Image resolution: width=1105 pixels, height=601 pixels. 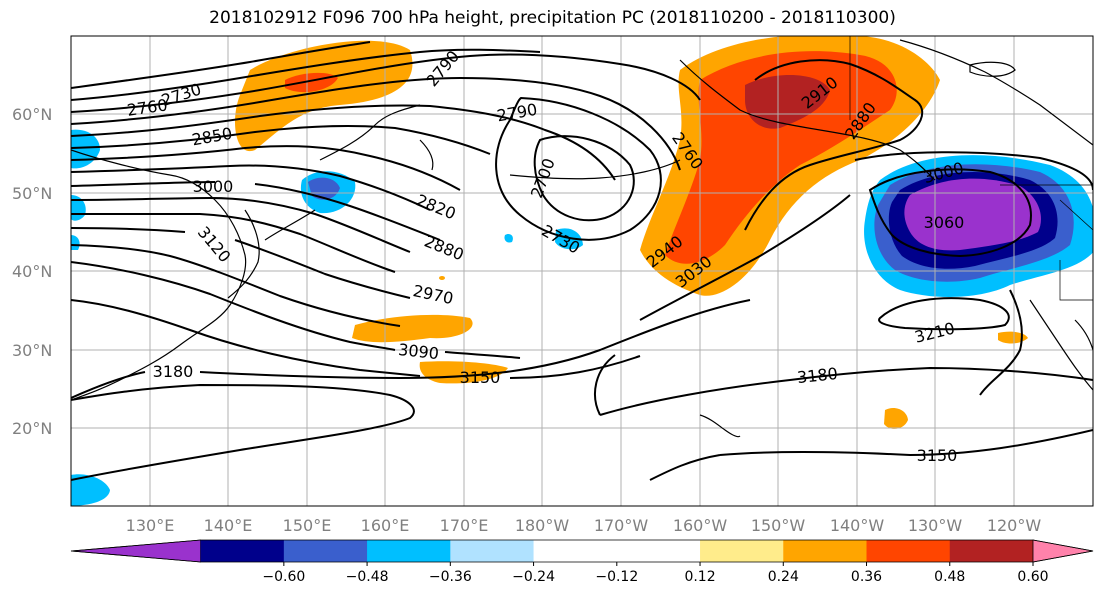 What do you see at coordinates (135, 551) in the screenshot?
I see `colorbar-extend-low` at bounding box center [135, 551].